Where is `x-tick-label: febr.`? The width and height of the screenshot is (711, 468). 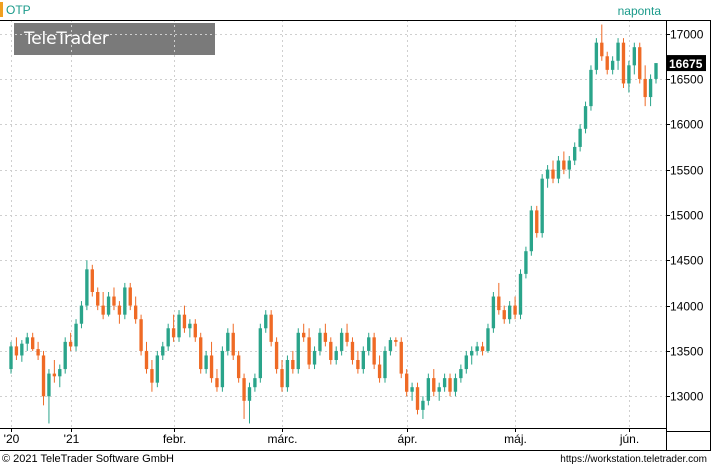
x-tick-label: febr. is located at coordinates (174, 439).